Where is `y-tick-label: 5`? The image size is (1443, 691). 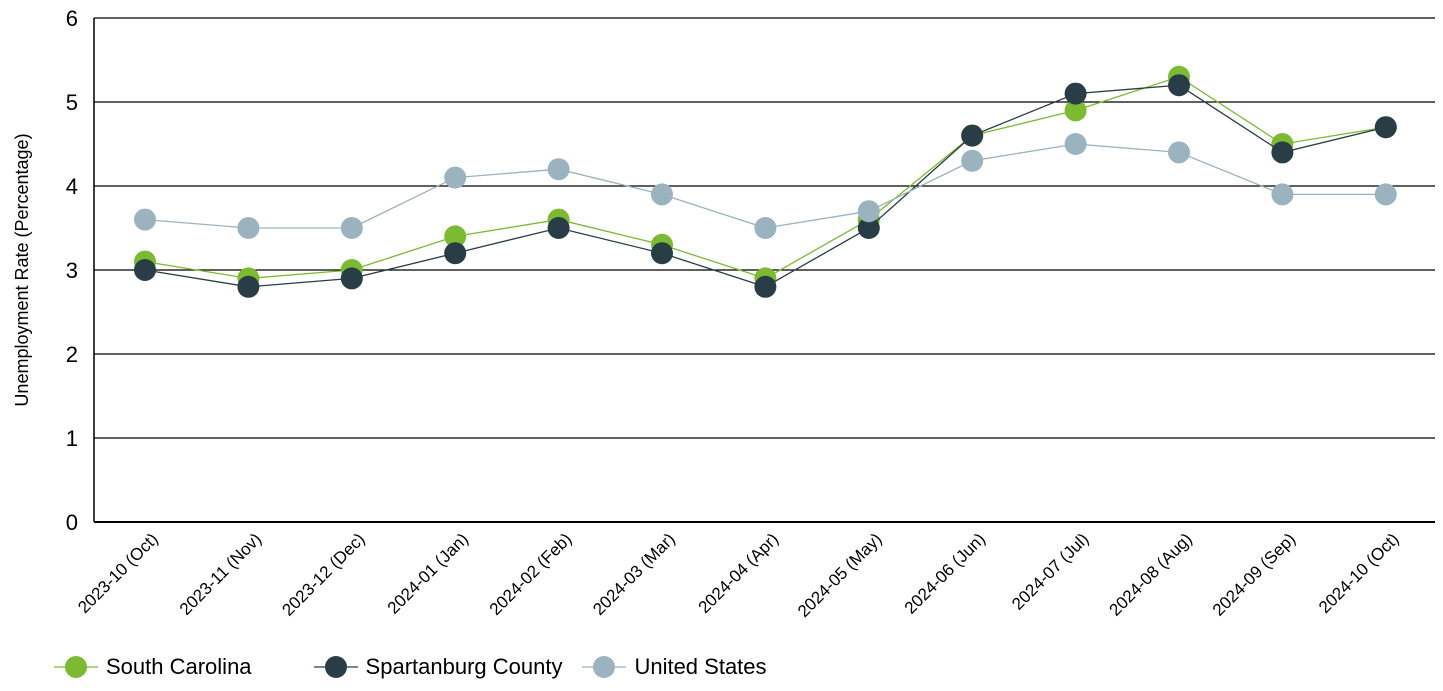 y-tick-label: 5 is located at coordinates (72, 102).